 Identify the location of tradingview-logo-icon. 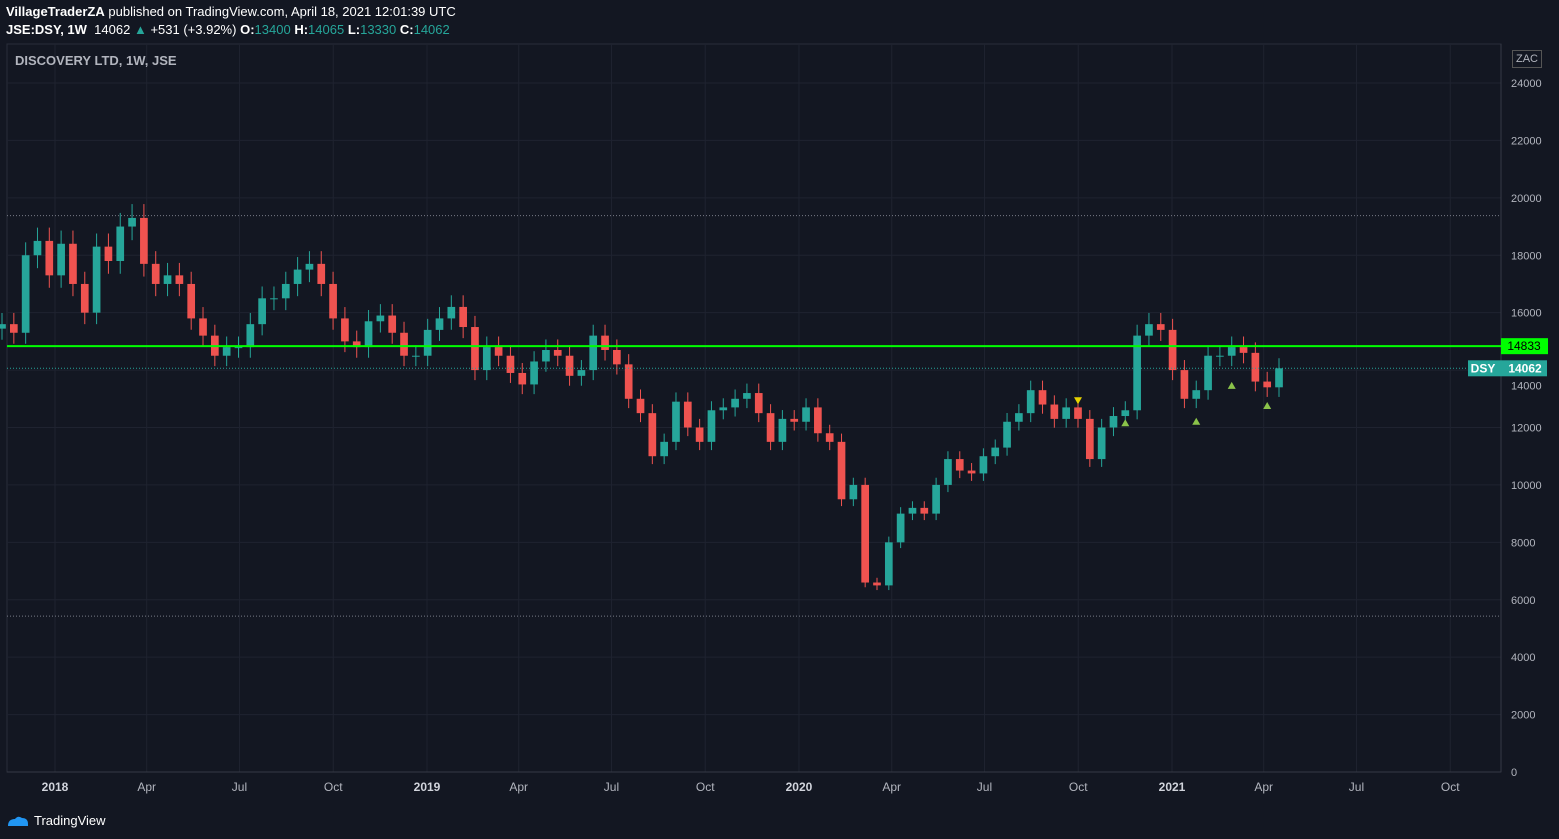
(18, 821).